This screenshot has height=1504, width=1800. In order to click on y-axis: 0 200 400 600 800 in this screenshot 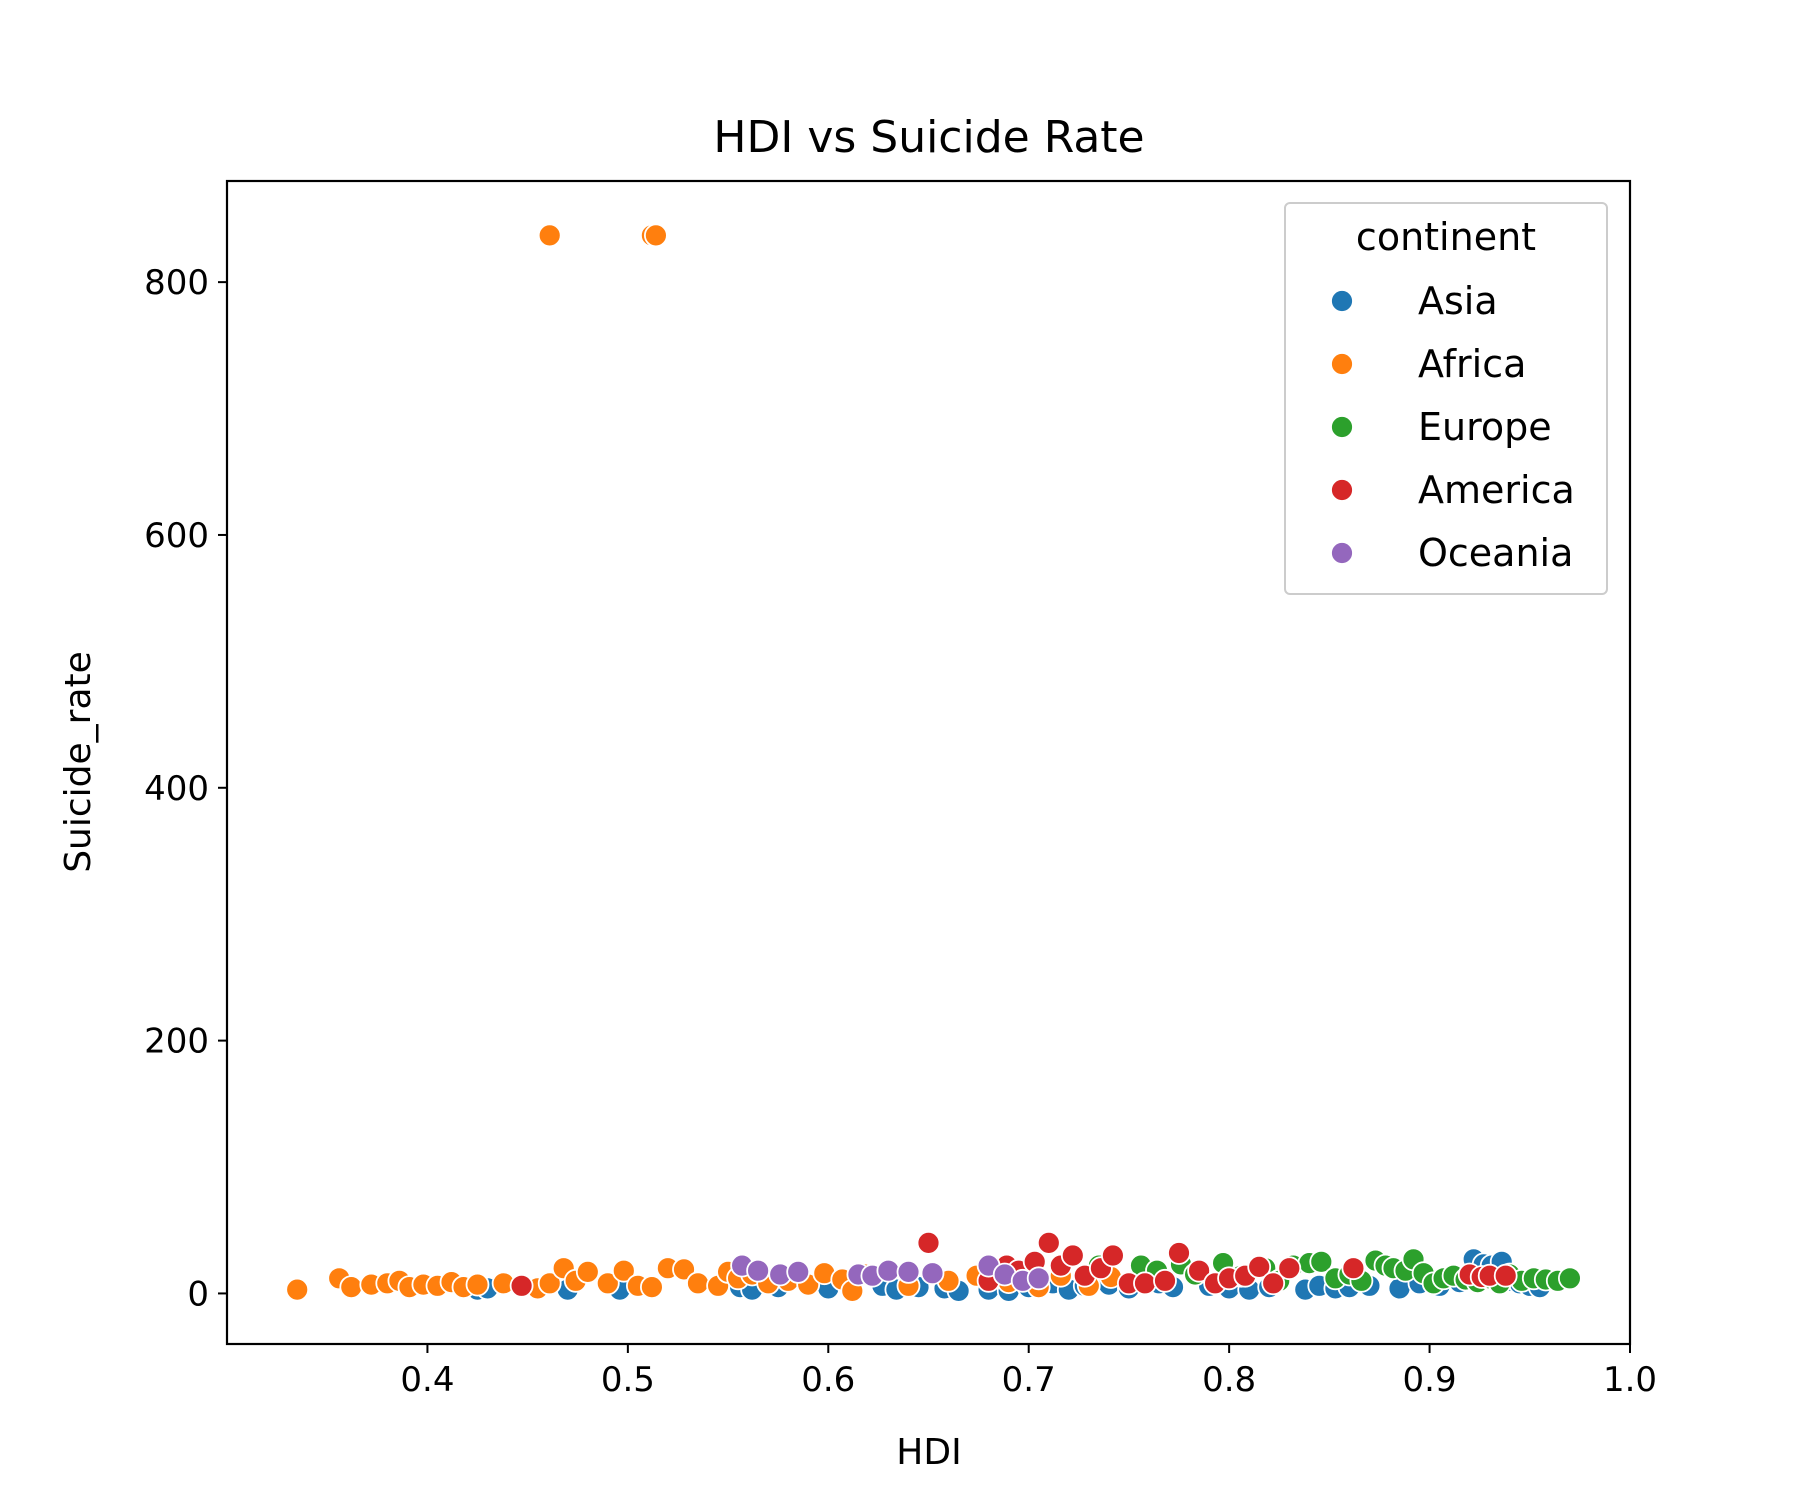, I will do `click(185, 788)`.